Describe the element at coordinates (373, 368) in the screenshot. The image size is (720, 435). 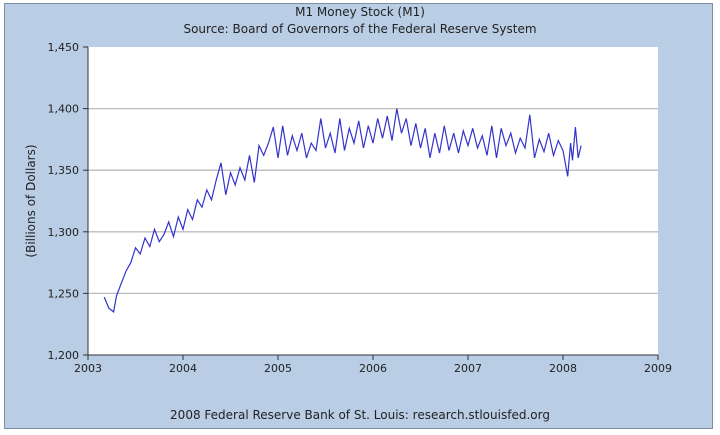
I see `x-tick-label: 2006` at that location.